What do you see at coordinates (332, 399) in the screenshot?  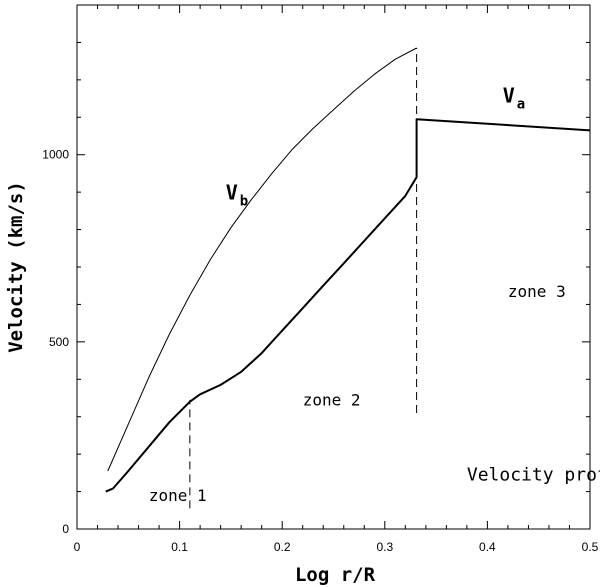 I see `zone-label: zone 2` at bounding box center [332, 399].